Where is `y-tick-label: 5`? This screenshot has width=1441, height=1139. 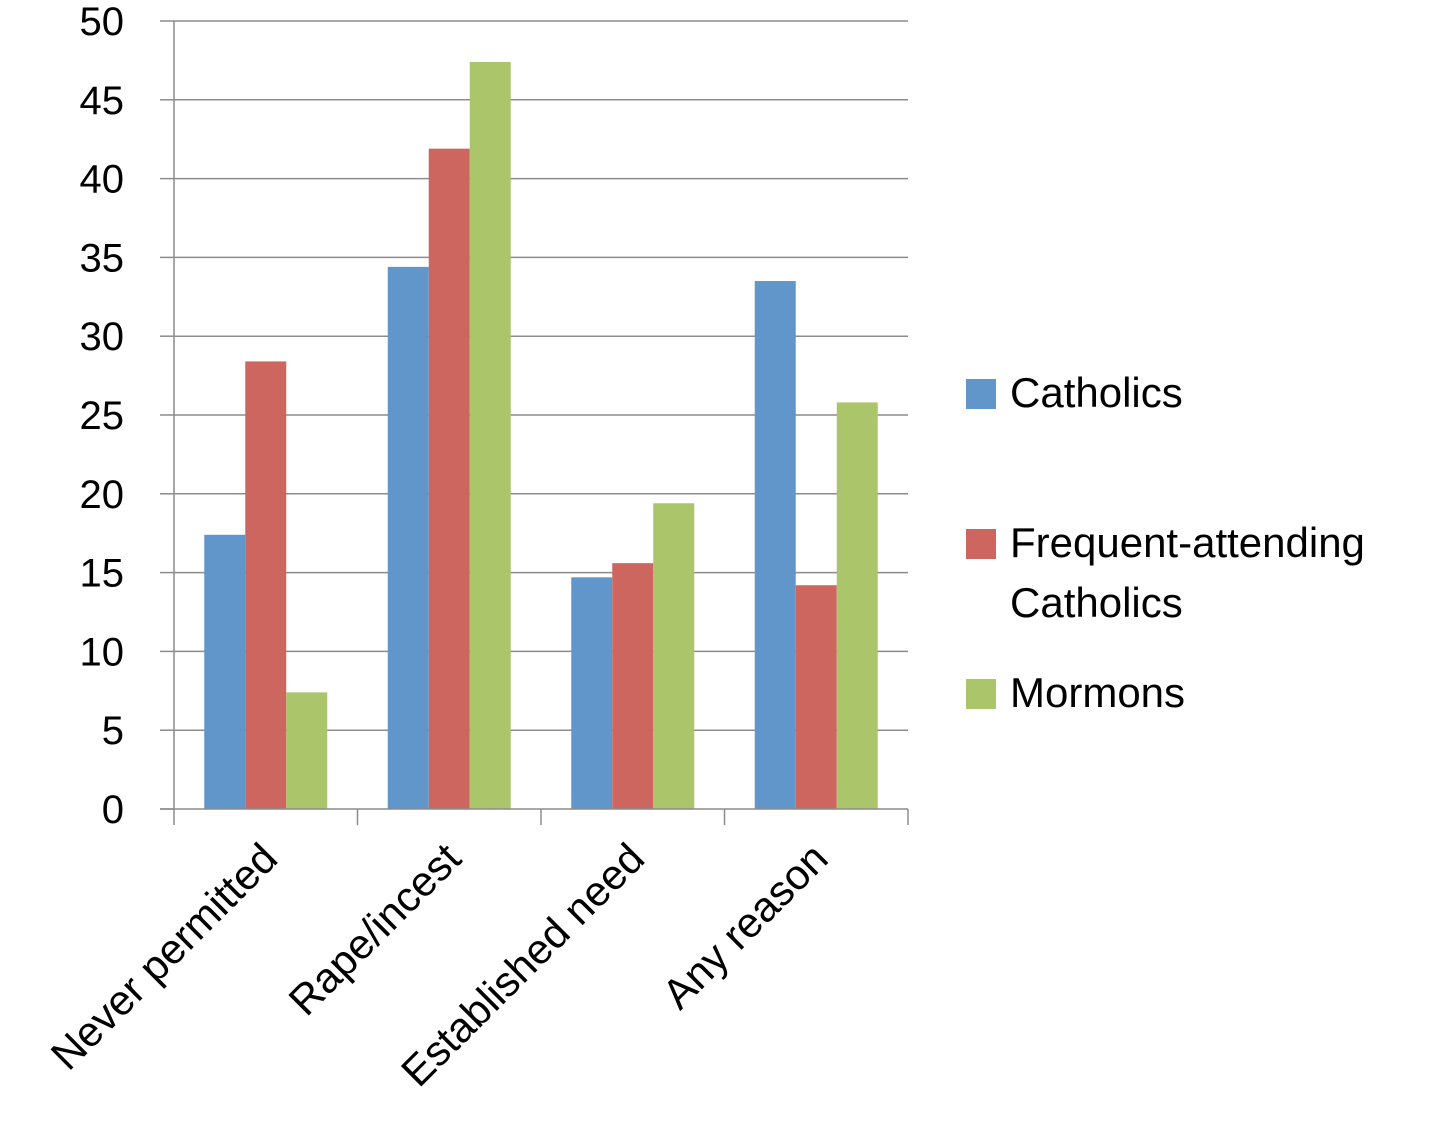
y-tick-label: 5 is located at coordinates (113, 731).